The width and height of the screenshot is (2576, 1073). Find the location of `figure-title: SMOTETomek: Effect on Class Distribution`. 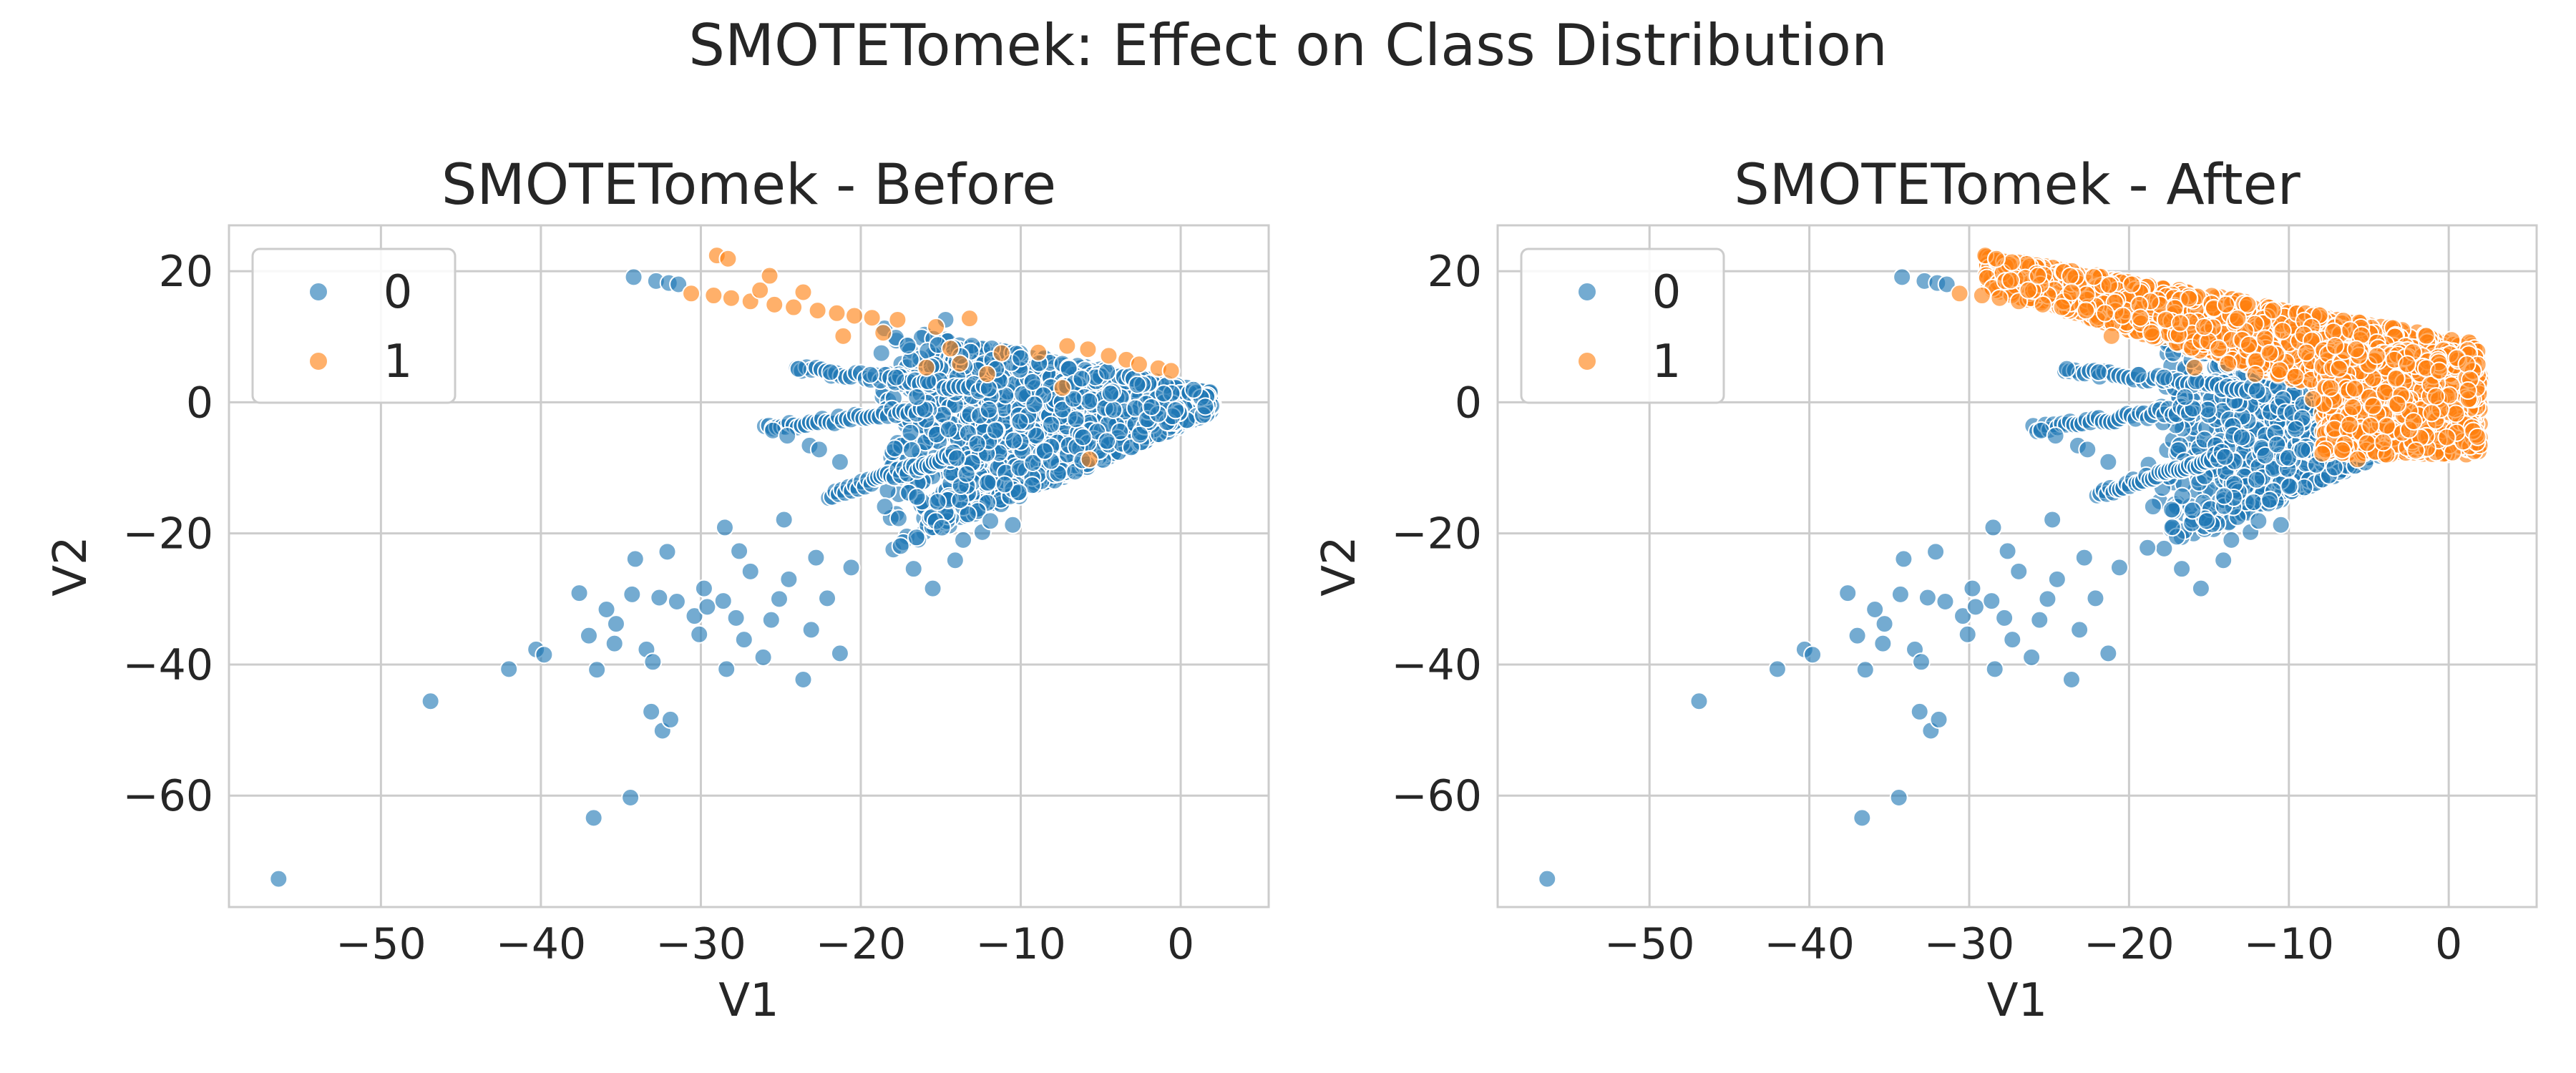

figure-title: SMOTETomek: Effect on Class Distribution is located at coordinates (1288, 45).